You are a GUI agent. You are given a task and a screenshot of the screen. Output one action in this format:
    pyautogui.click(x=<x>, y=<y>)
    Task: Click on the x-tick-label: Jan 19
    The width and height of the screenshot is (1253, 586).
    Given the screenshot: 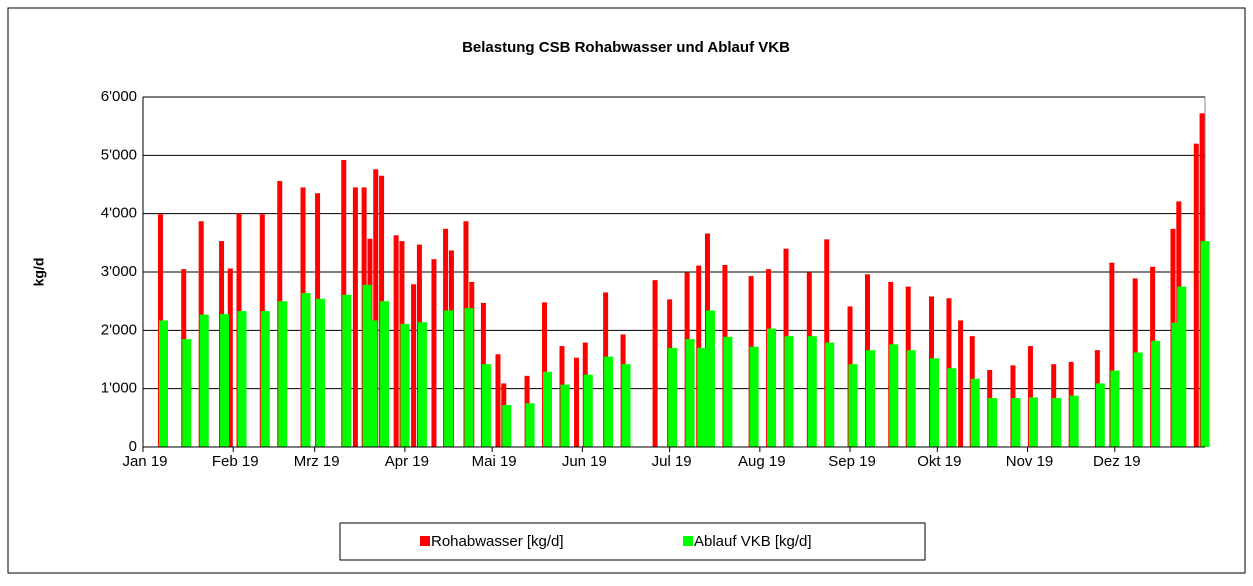 What is the action you would take?
    pyautogui.click(x=144, y=461)
    